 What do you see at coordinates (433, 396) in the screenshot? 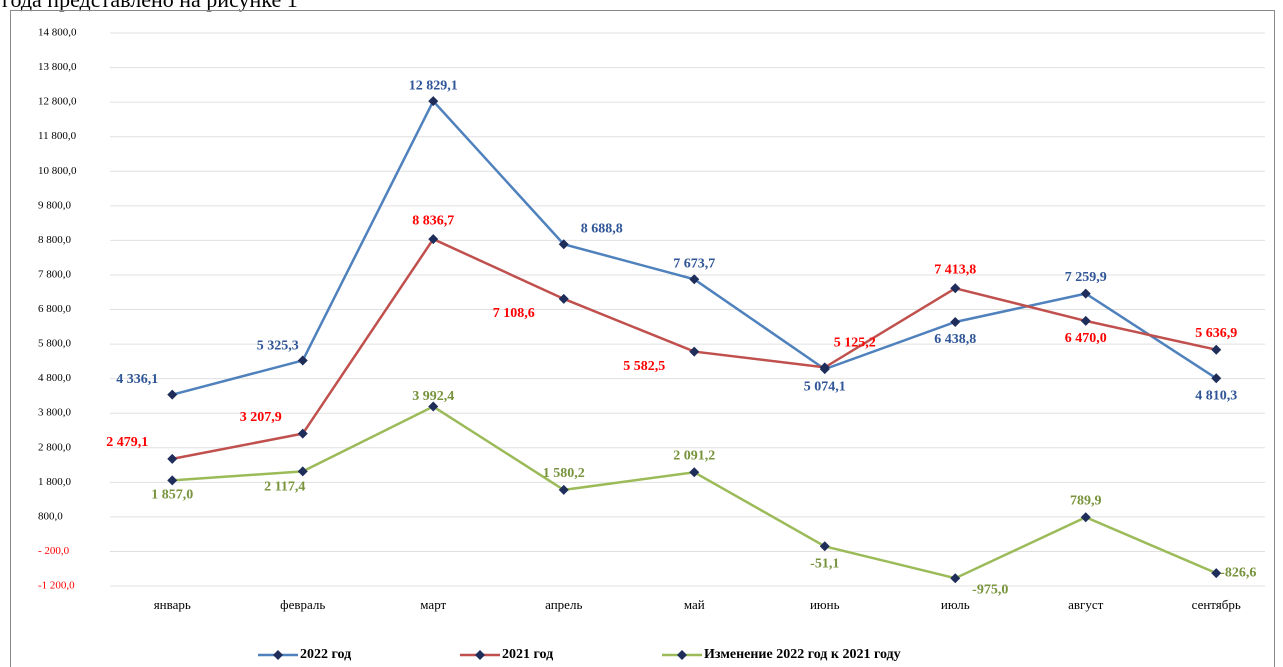
I see `data-label: 3 992,4` at bounding box center [433, 396].